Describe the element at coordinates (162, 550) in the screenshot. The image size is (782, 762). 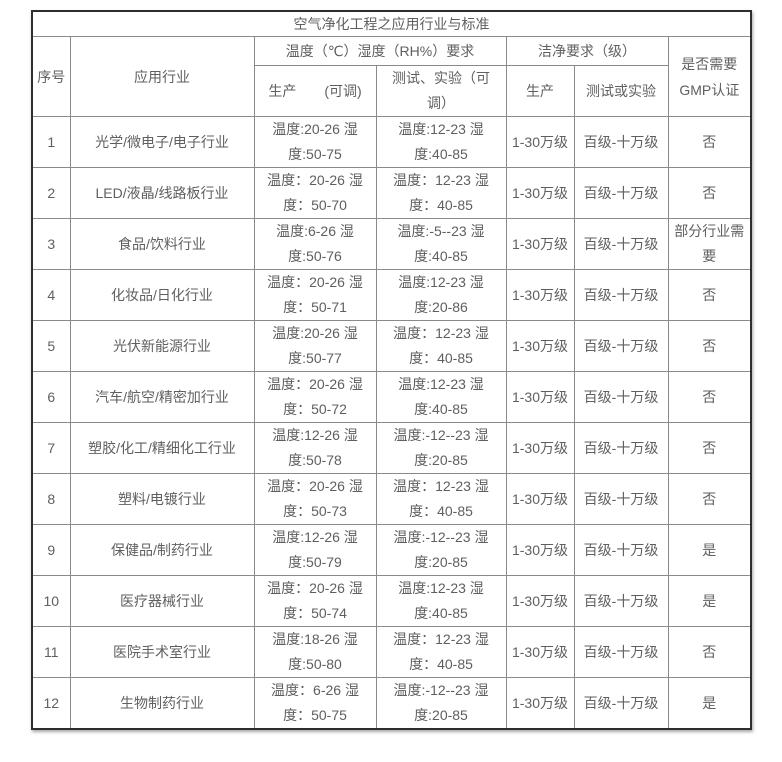
I see `industry-cell: 保健品/制药行业` at that location.